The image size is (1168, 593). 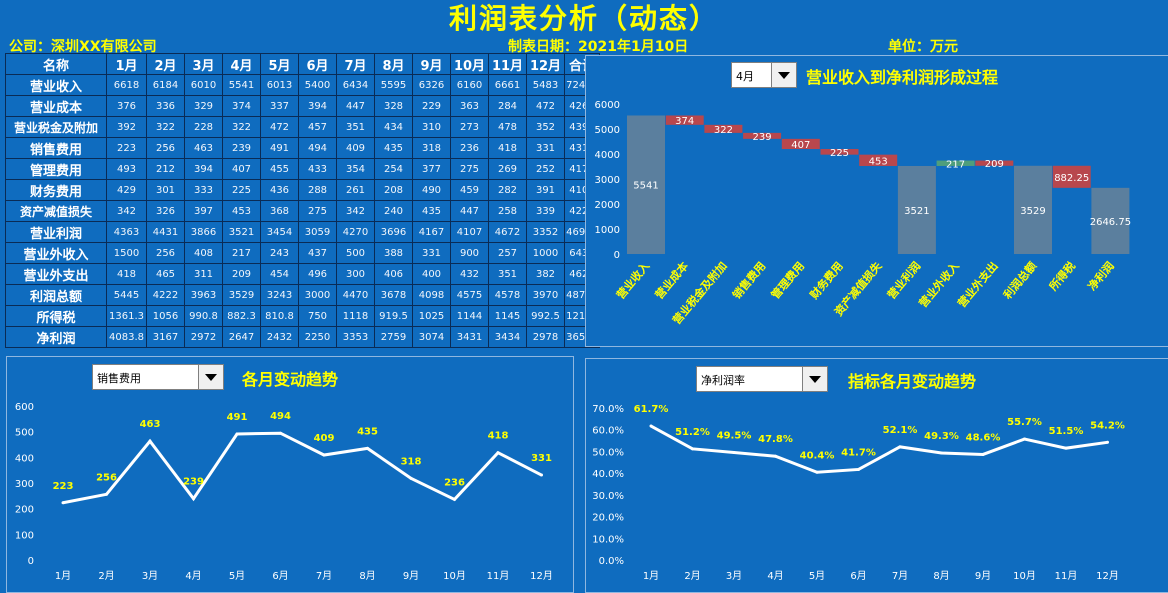 What do you see at coordinates (165, 295) in the screenshot?
I see `table-cell: 4222` at bounding box center [165, 295].